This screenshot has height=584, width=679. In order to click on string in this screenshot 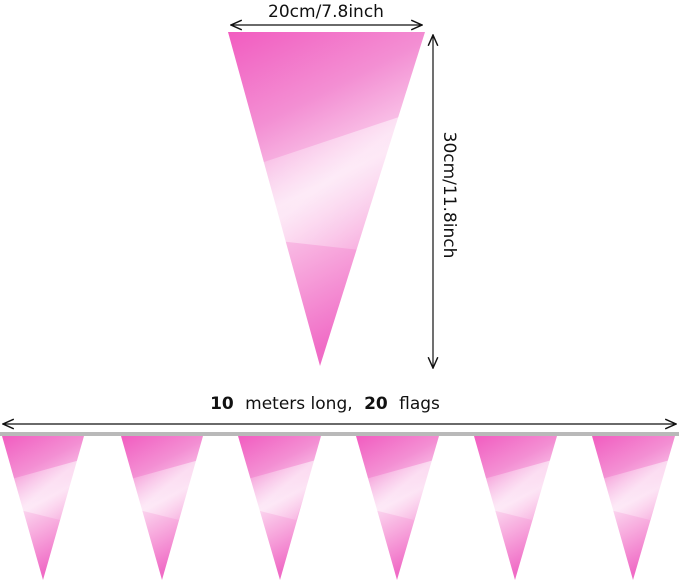, I will do `click(339, 434)`.